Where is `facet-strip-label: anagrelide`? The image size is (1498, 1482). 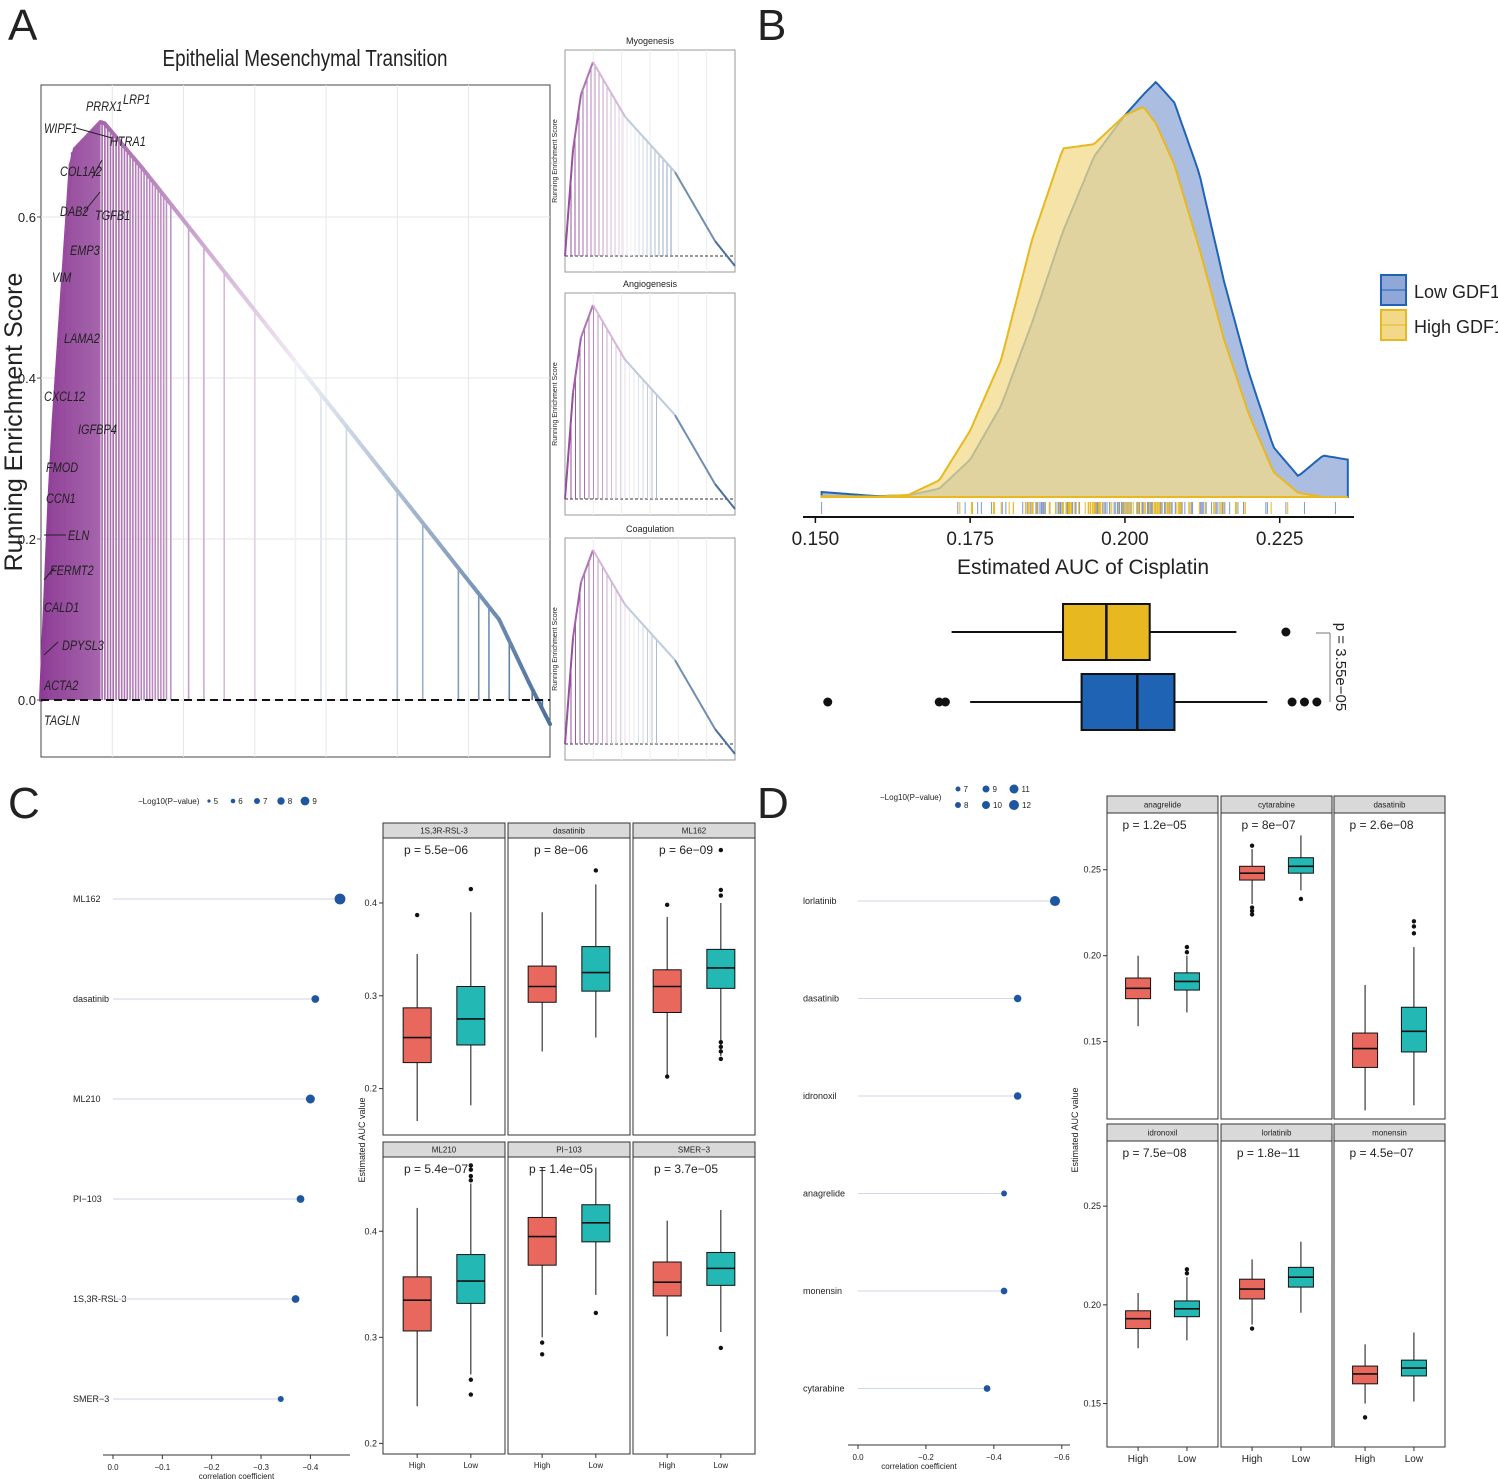 facet-strip-label: anagrelide is located at coordinates (1163, 805).